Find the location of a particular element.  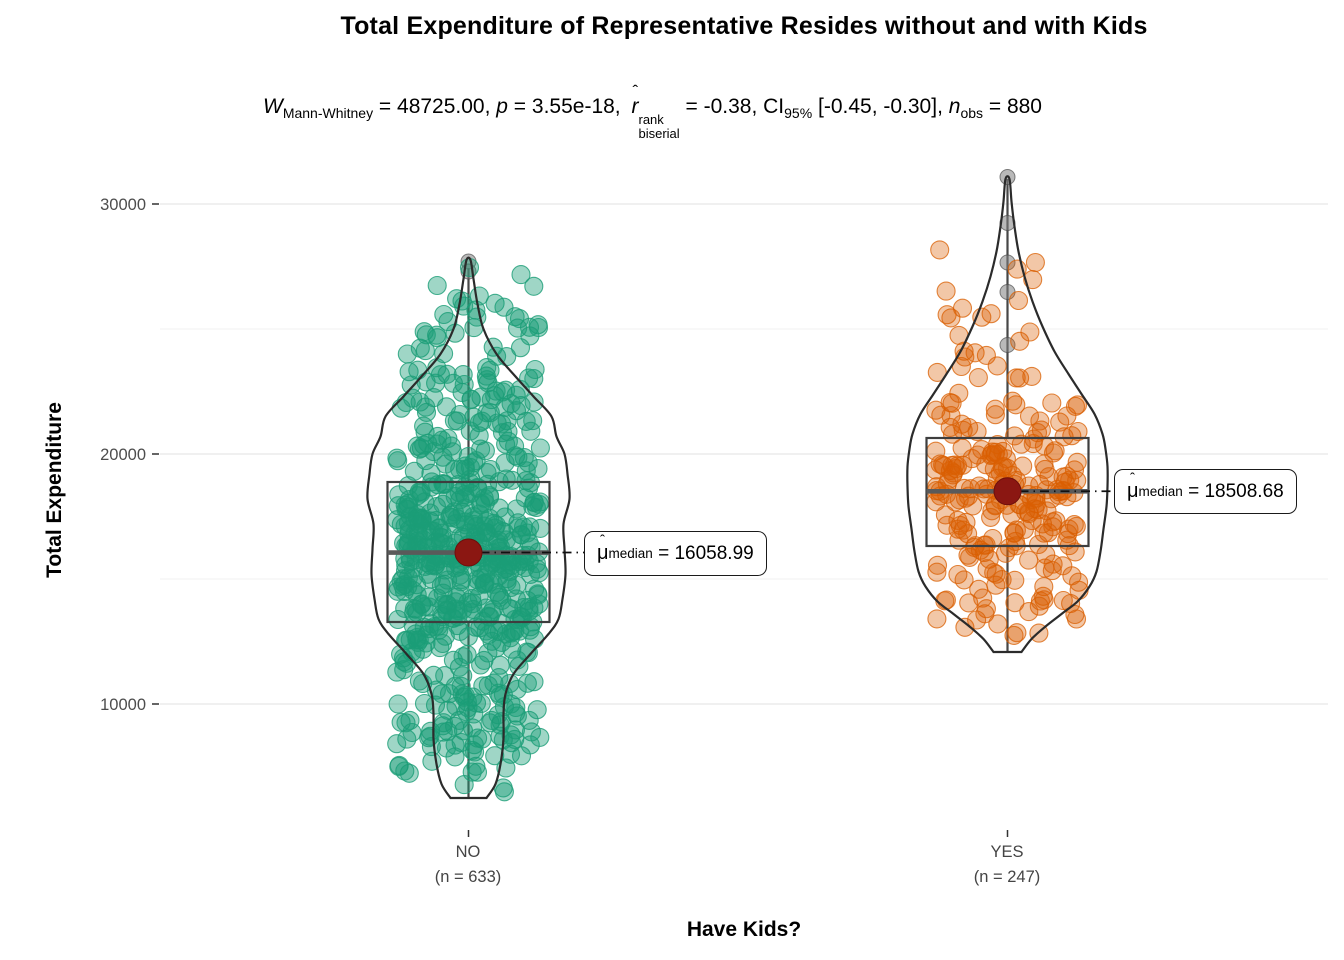

category-count: (n = 247) is located at coordinates (1007, 876).